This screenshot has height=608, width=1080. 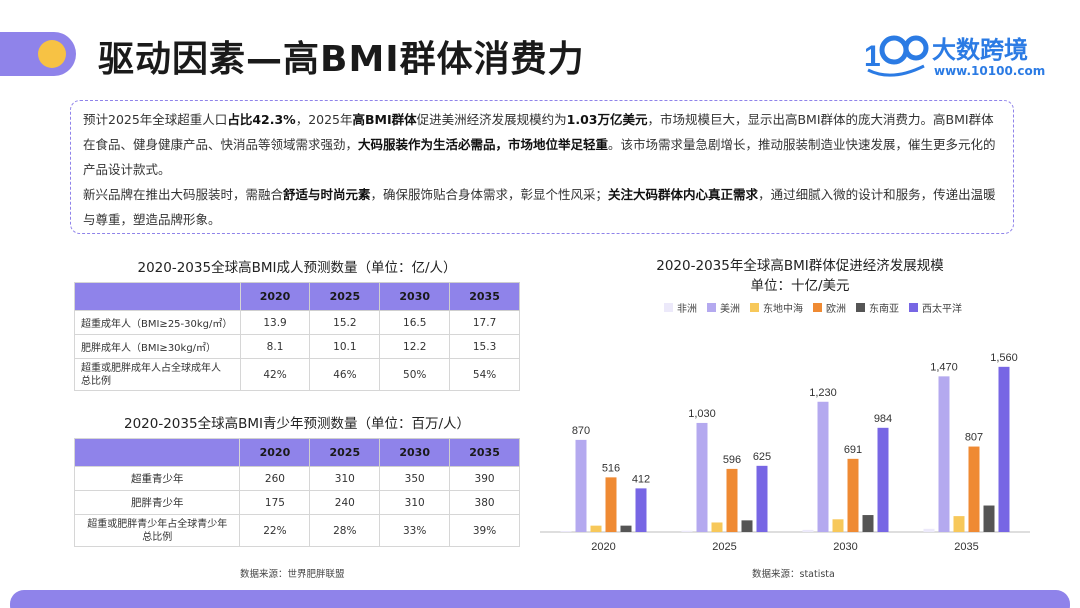 What do you see at coordinates (345, 322) in the screenshot?
I see `table-cell: 15.2` at bounding box center [345, 322].